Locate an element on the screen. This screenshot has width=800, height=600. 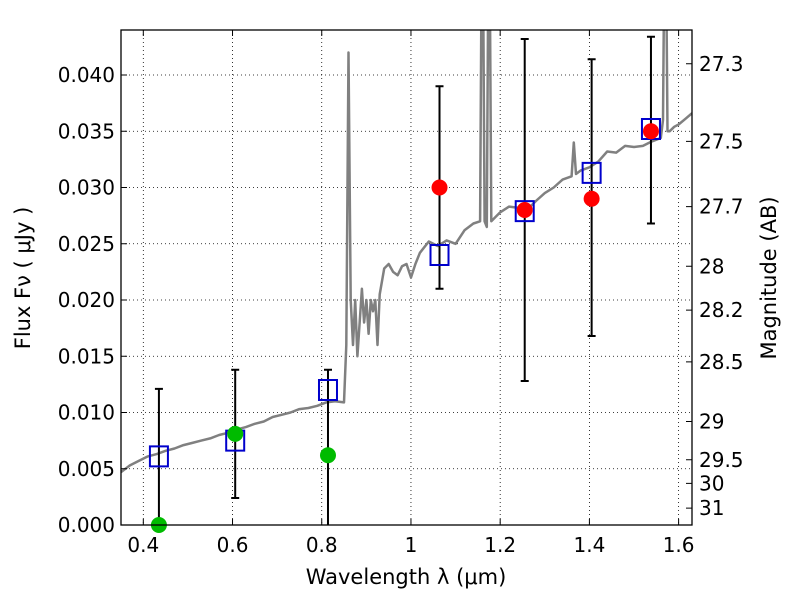
x-axis-label: Wavelength λ (μm) is located at coordinates (406, 577).